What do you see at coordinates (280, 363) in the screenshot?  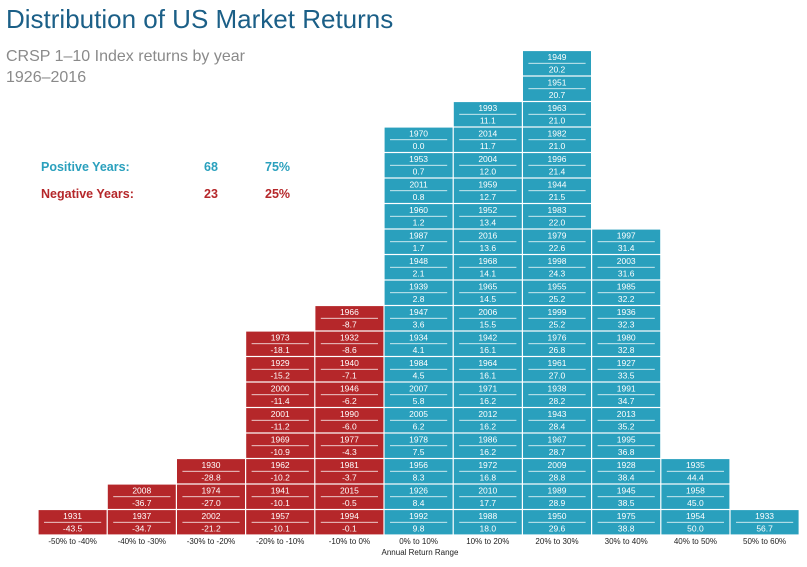 I see `cell-year-label: 1929` at bounding box center [280, 363].